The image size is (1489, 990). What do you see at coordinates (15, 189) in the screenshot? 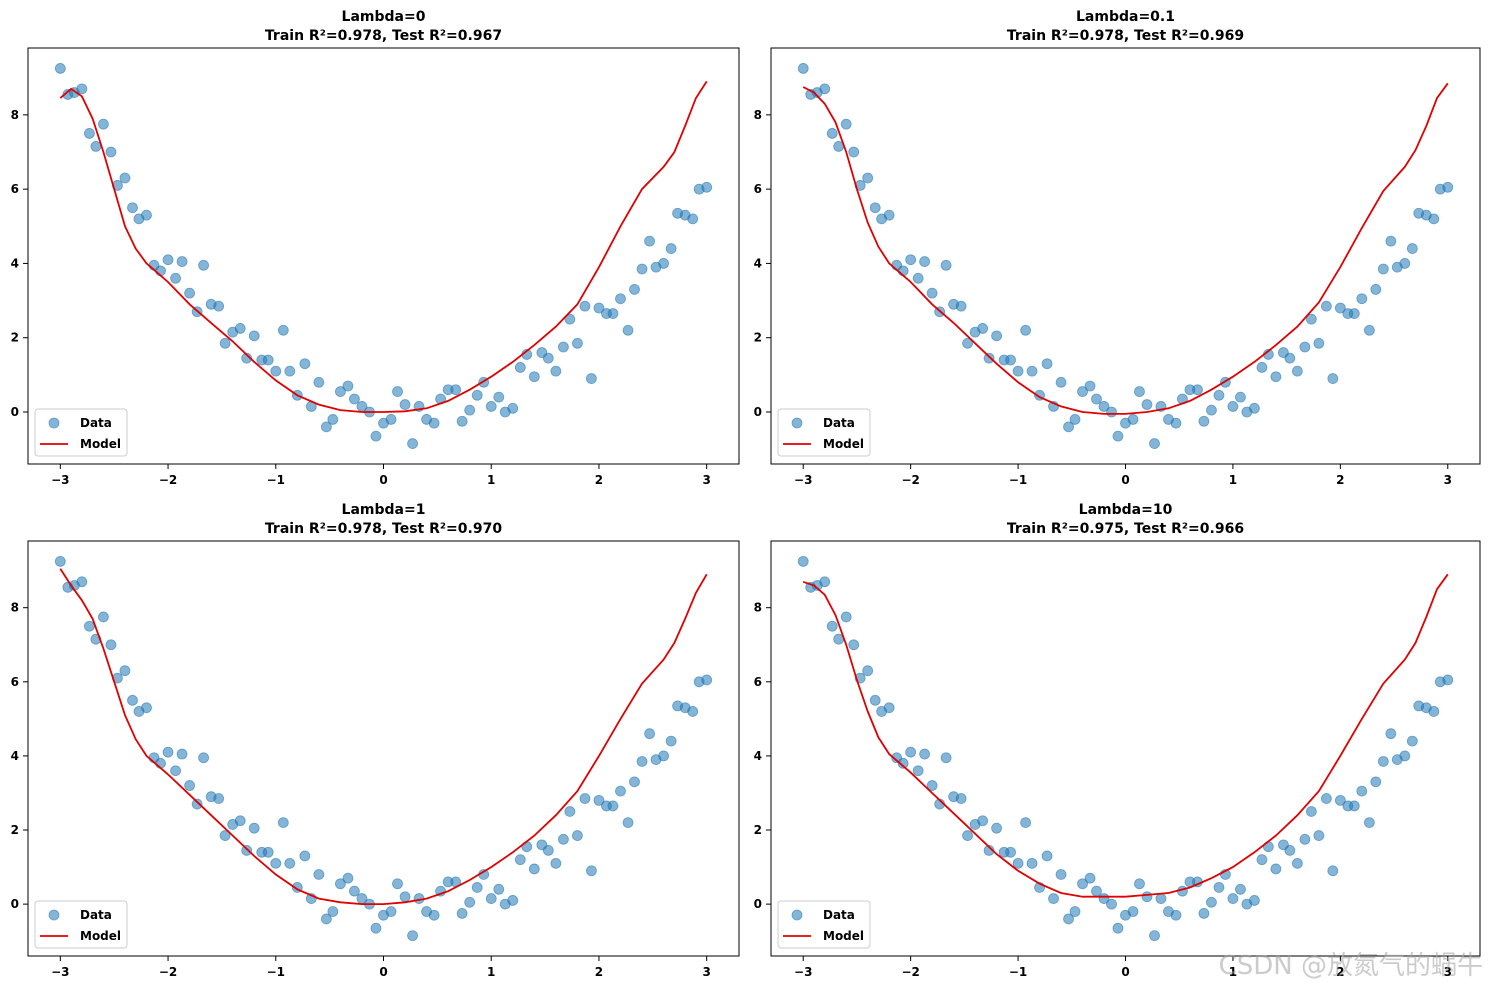
I see `y-tick-label: 6` at bounding box center [15, 189].